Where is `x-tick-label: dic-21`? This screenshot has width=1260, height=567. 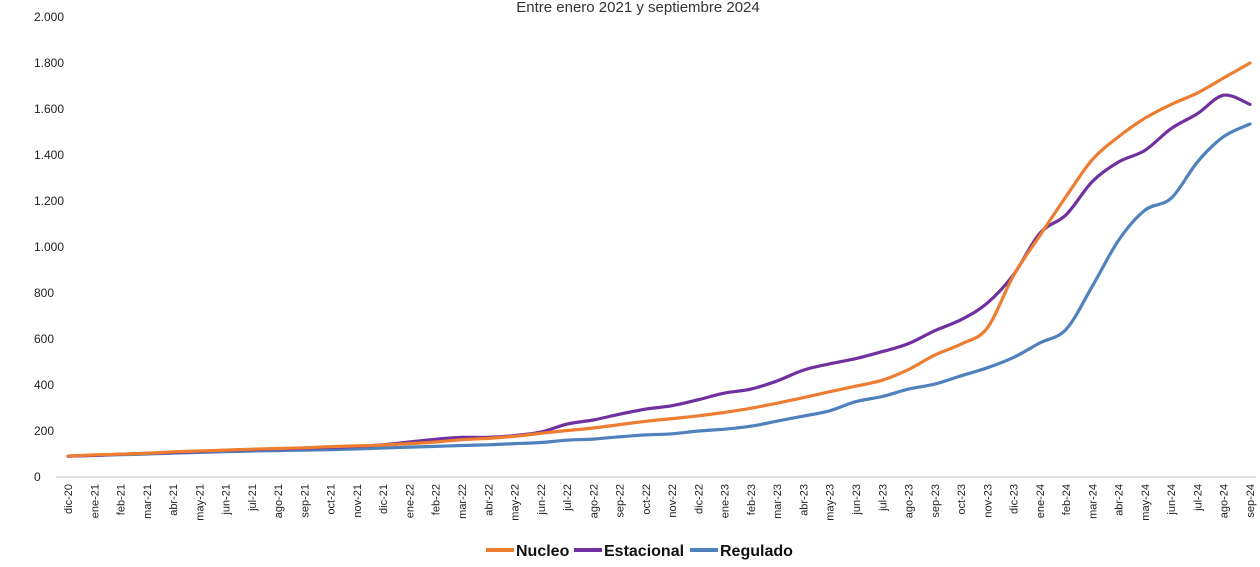 x-tick-label: dic-21 is located at coordinates (384, 499).